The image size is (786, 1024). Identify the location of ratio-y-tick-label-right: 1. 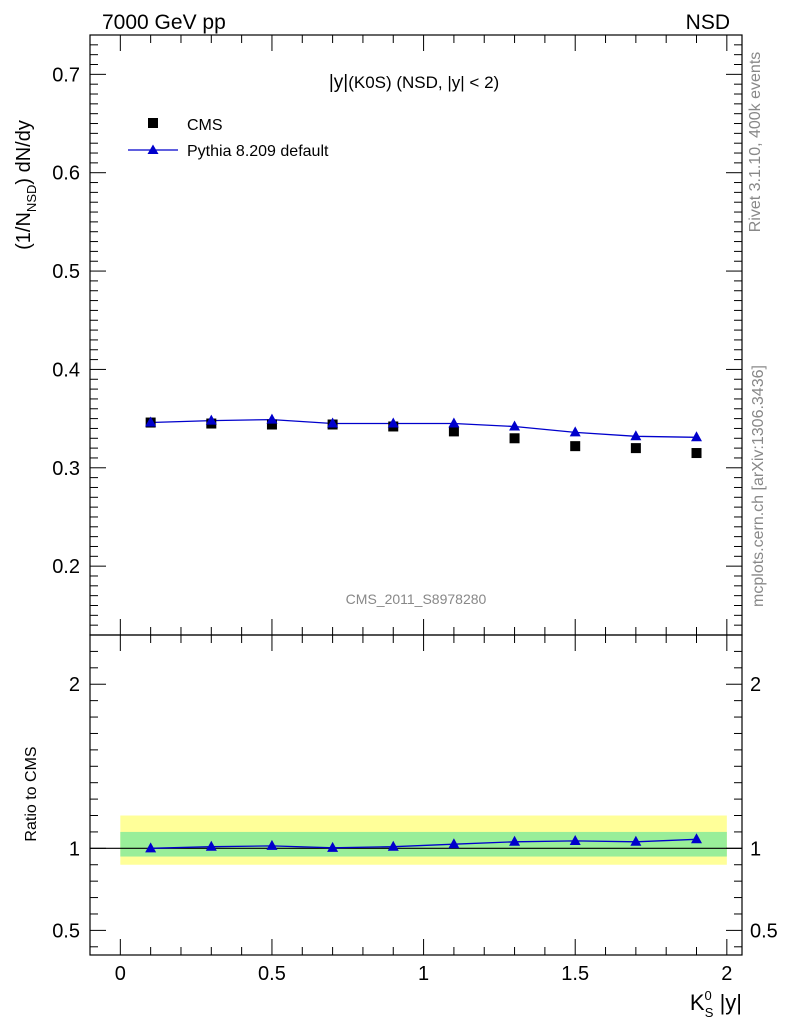
(755, 849).